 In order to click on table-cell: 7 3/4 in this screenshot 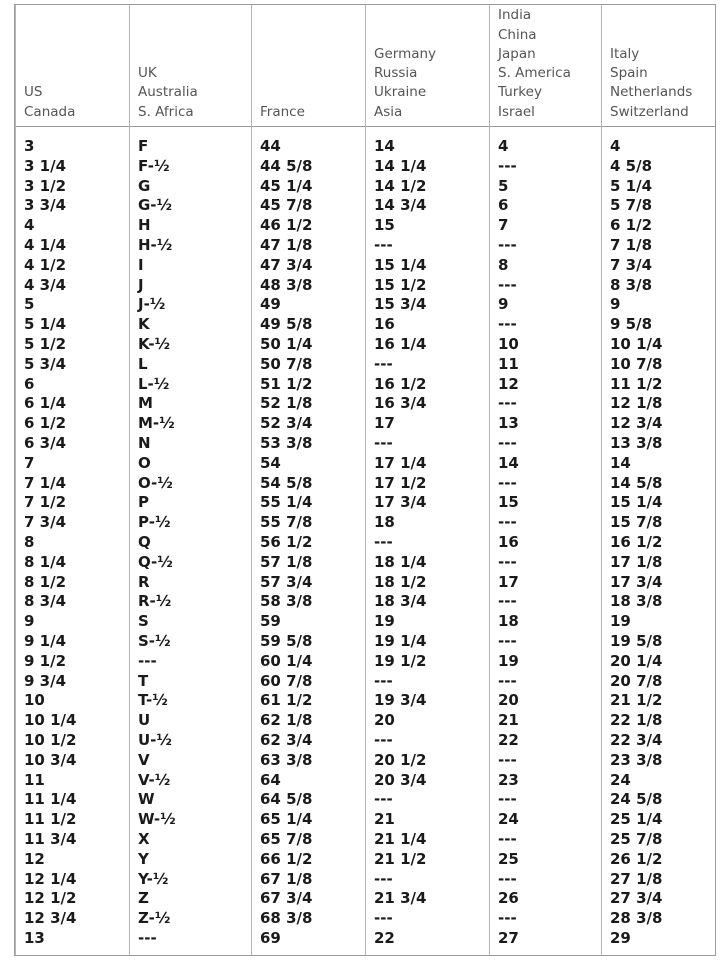, I will do `click(631, 264)`.